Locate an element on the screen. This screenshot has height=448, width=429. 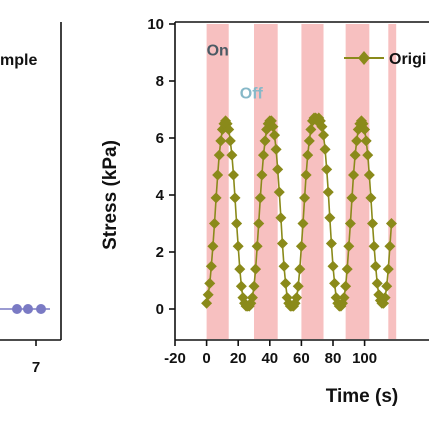
x-tick-label: 100 is located at coordinates (364, 358).